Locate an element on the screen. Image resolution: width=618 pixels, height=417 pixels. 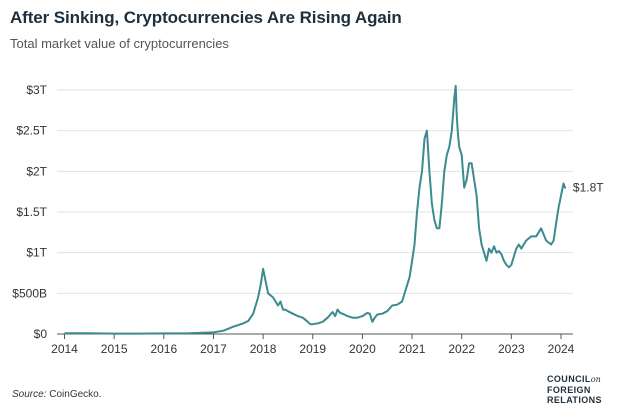
y-tick-label: $3T is located at coordinates (36, 90).